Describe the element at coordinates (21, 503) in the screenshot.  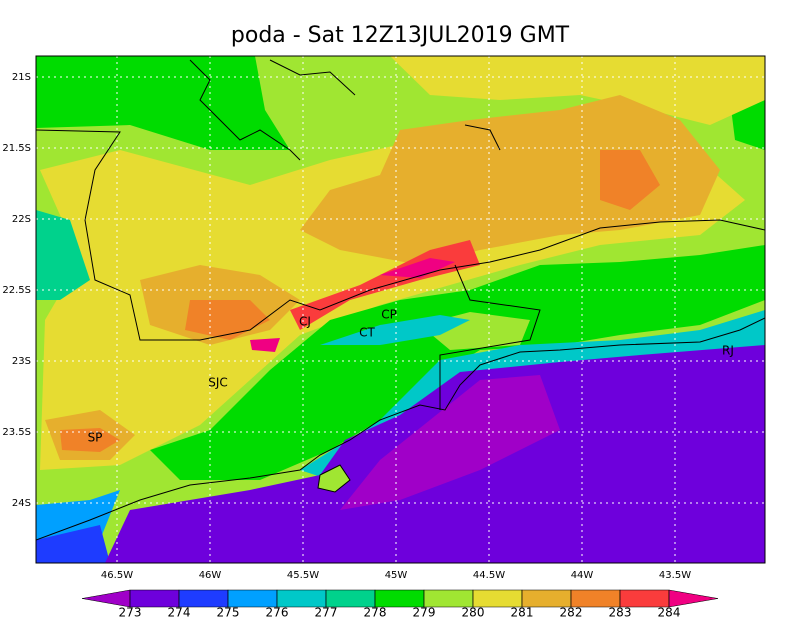
I see `lat-label: 24S` at that location.